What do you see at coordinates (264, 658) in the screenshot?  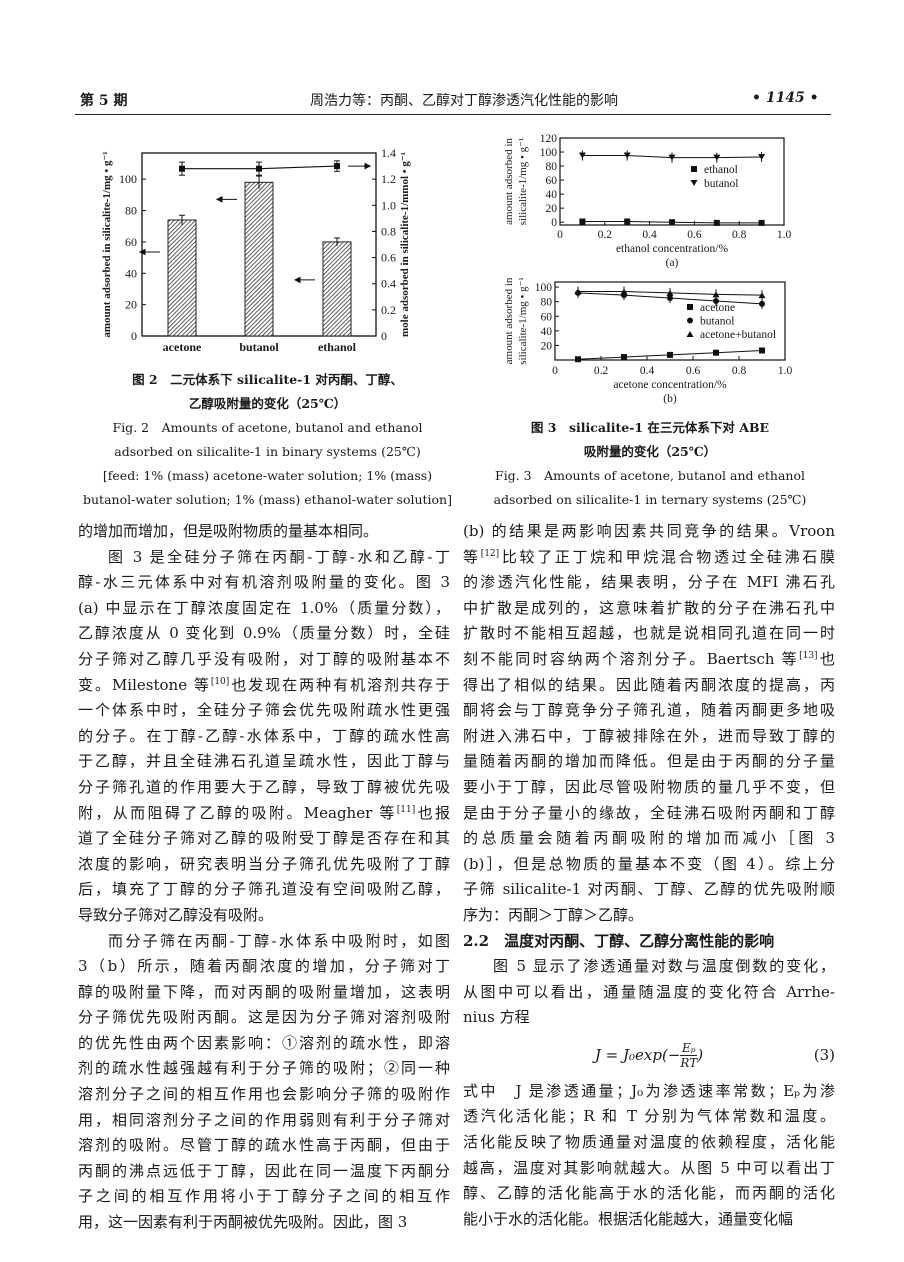 I see `text-line: 分子筛对乙醇几乎没有吸附，对丁醇的吸附基本不` at bounding box center [264, 658].